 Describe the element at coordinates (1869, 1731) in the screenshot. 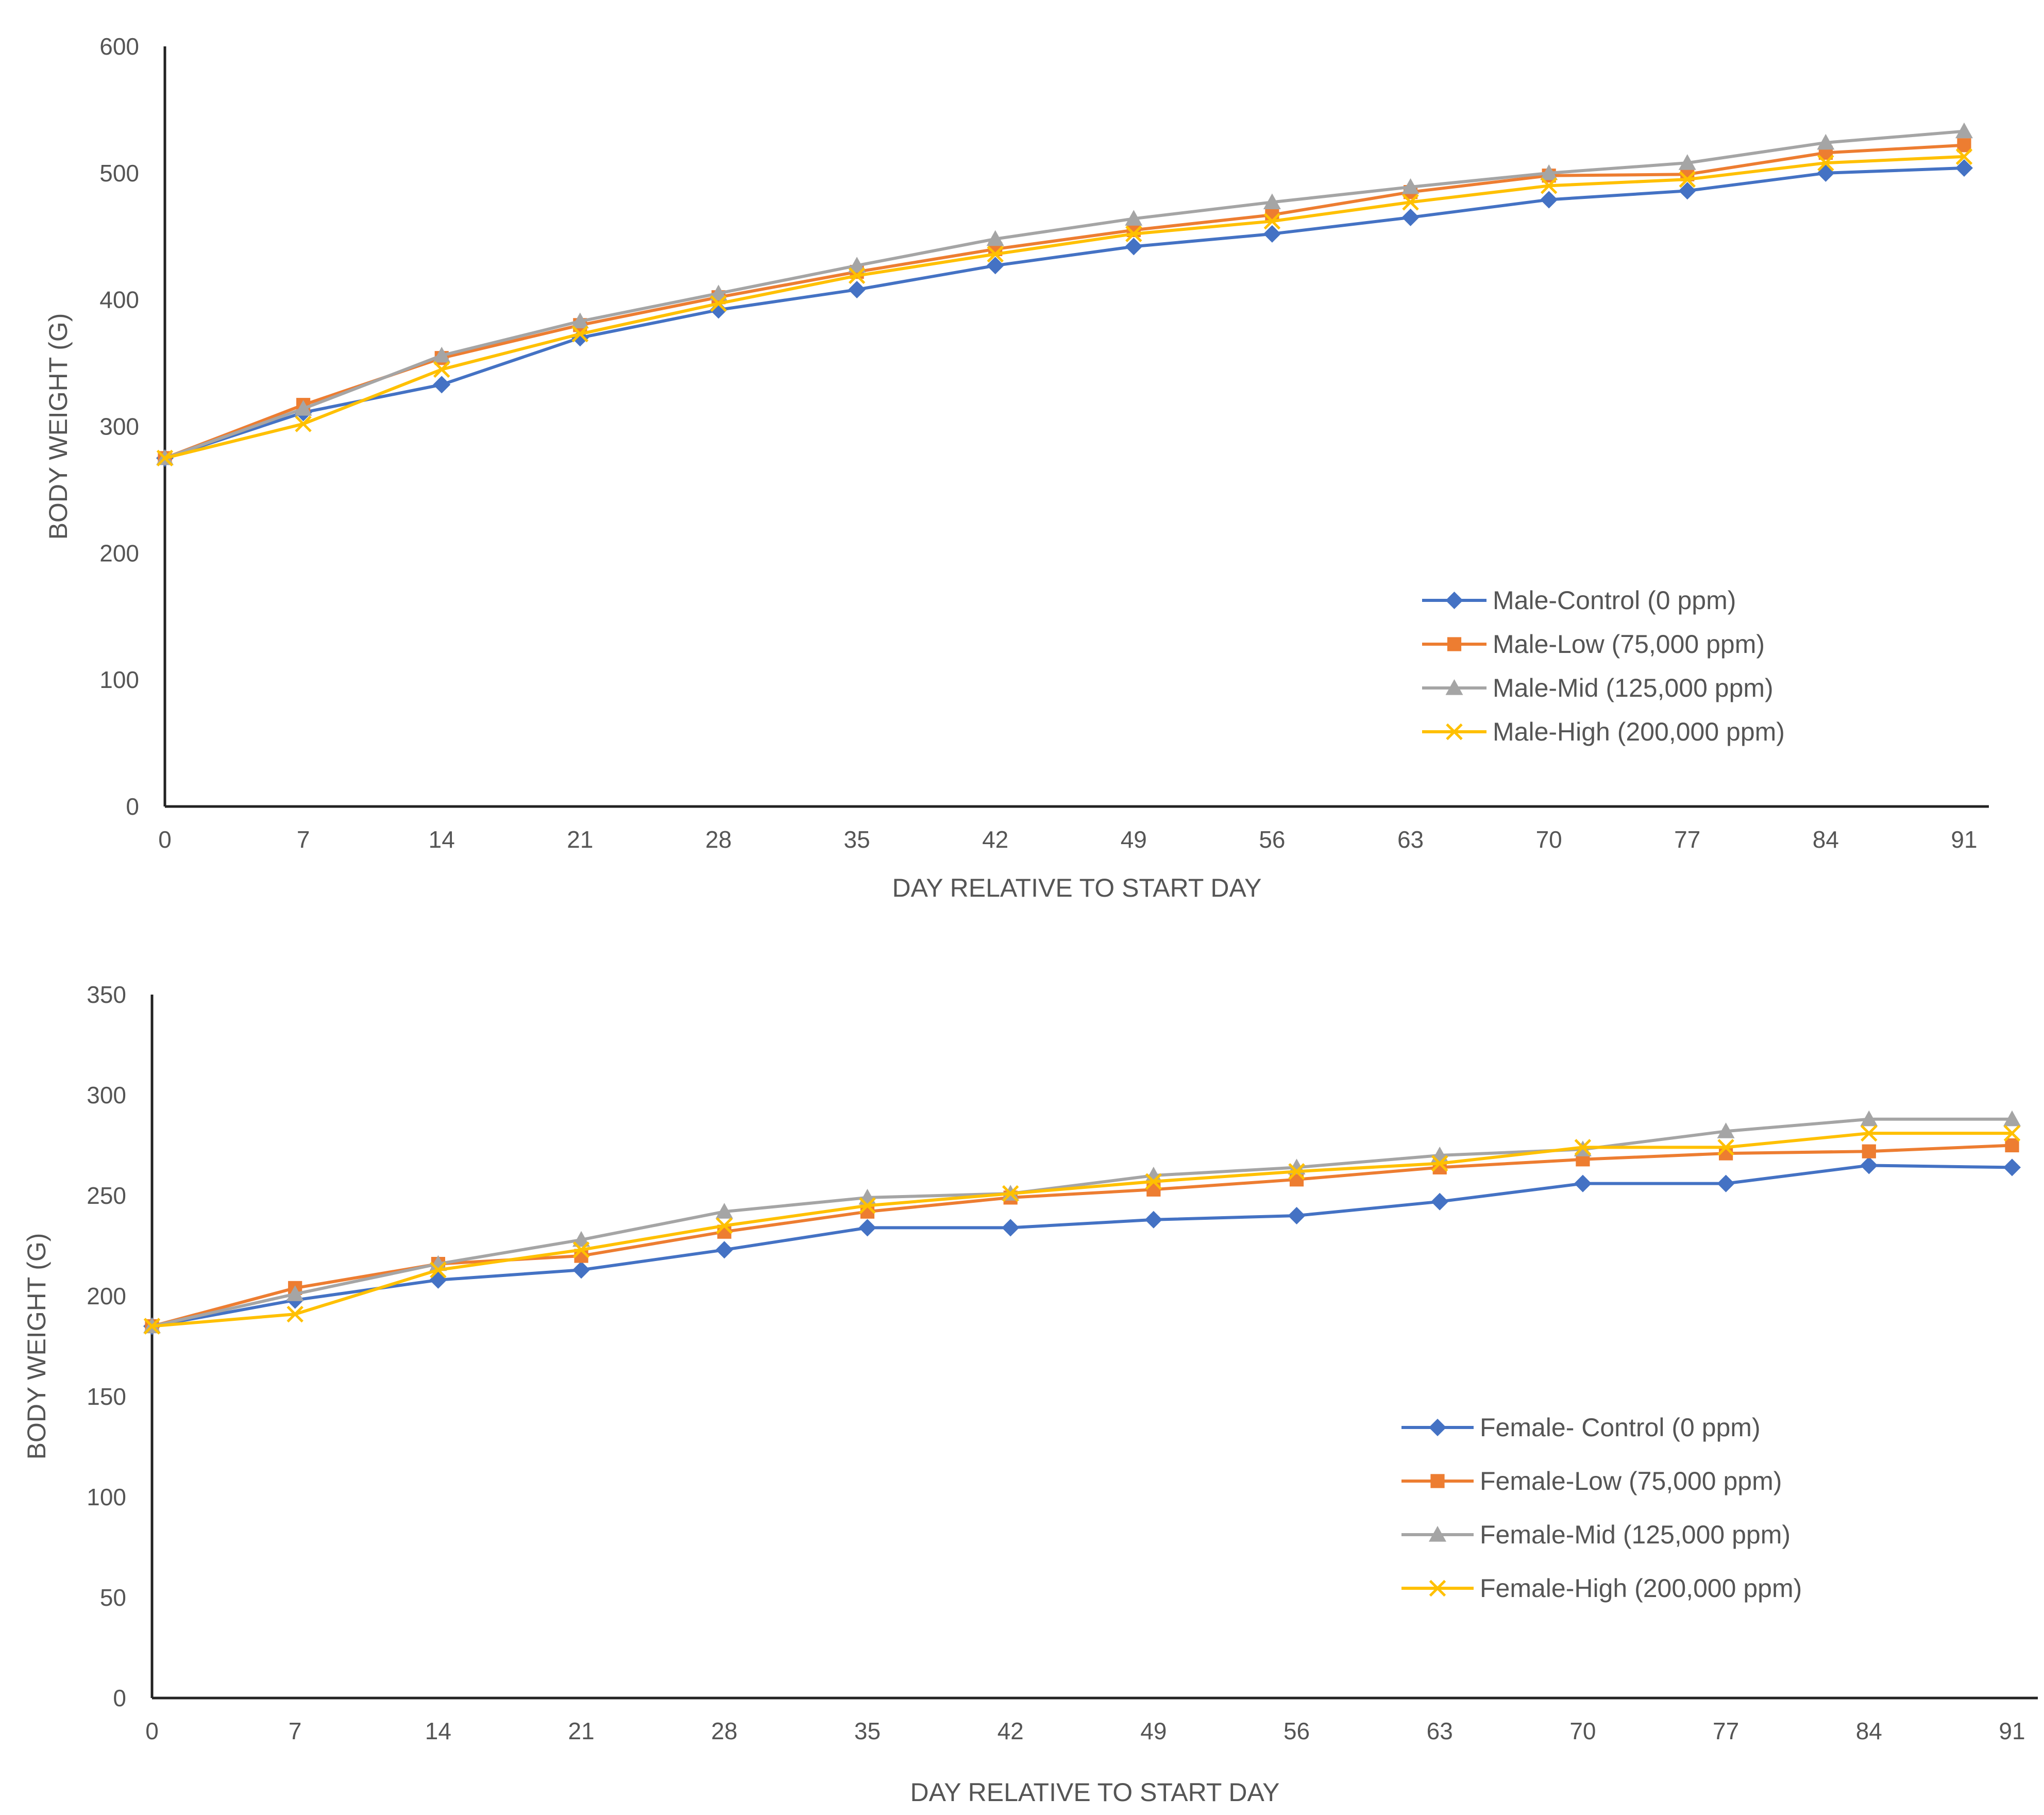

I see `x-tick-label: 84` at that location.